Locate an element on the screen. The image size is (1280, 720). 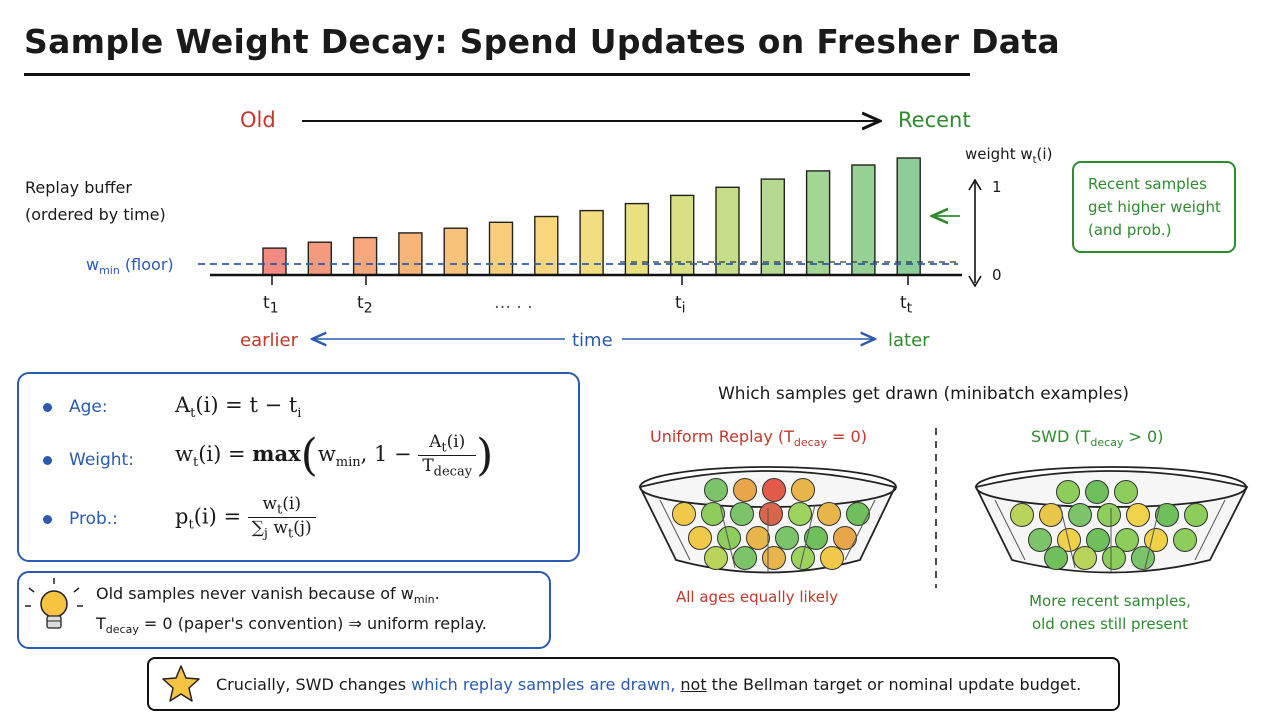
tick-2-t: t is located at coordinates (360, 303).